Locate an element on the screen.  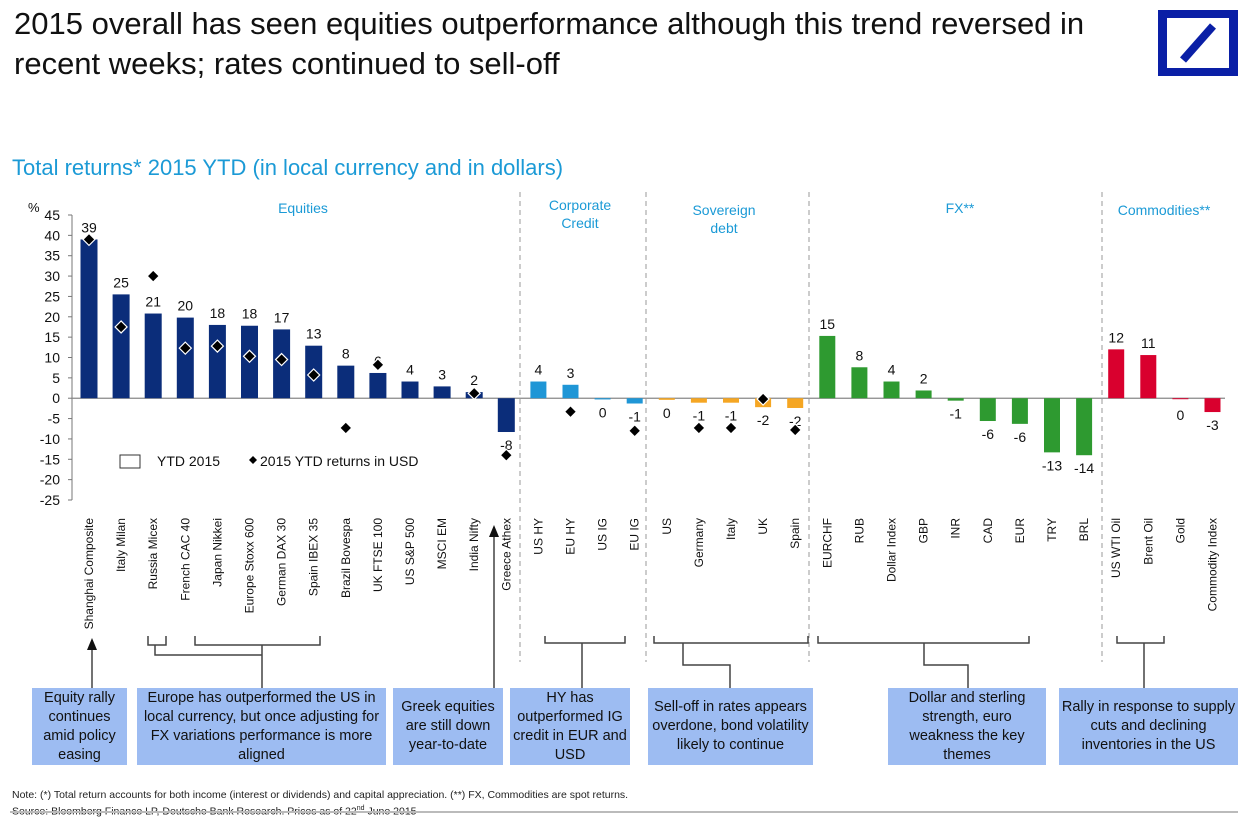
section-header-corporate-credit: Corporate is located at coordinates (580, 205).